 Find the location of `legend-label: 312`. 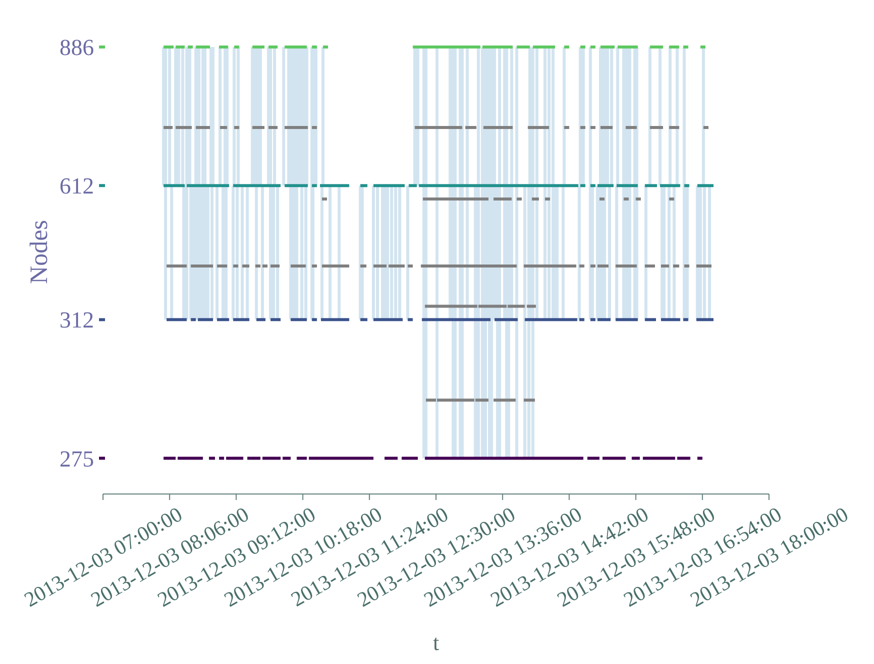

legend-label: 312 is located at coordinates (77, 320).